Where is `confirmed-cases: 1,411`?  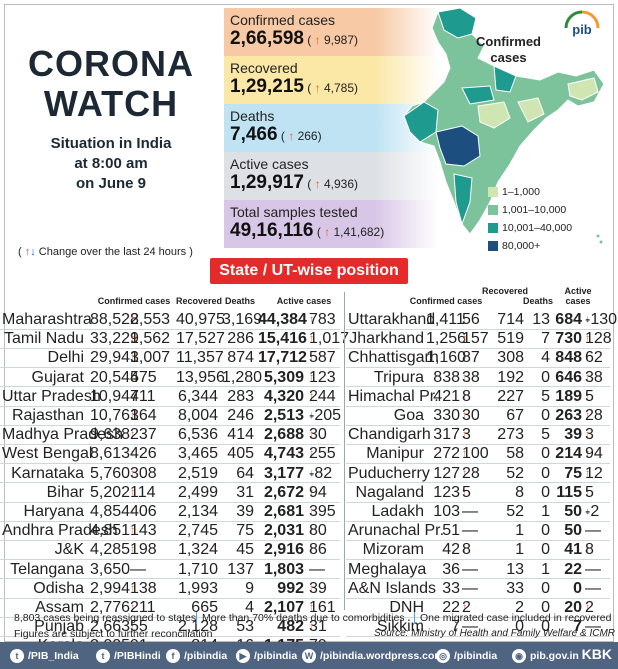
confirmed-cases: 1,411 is located at coordinates (445, 319).